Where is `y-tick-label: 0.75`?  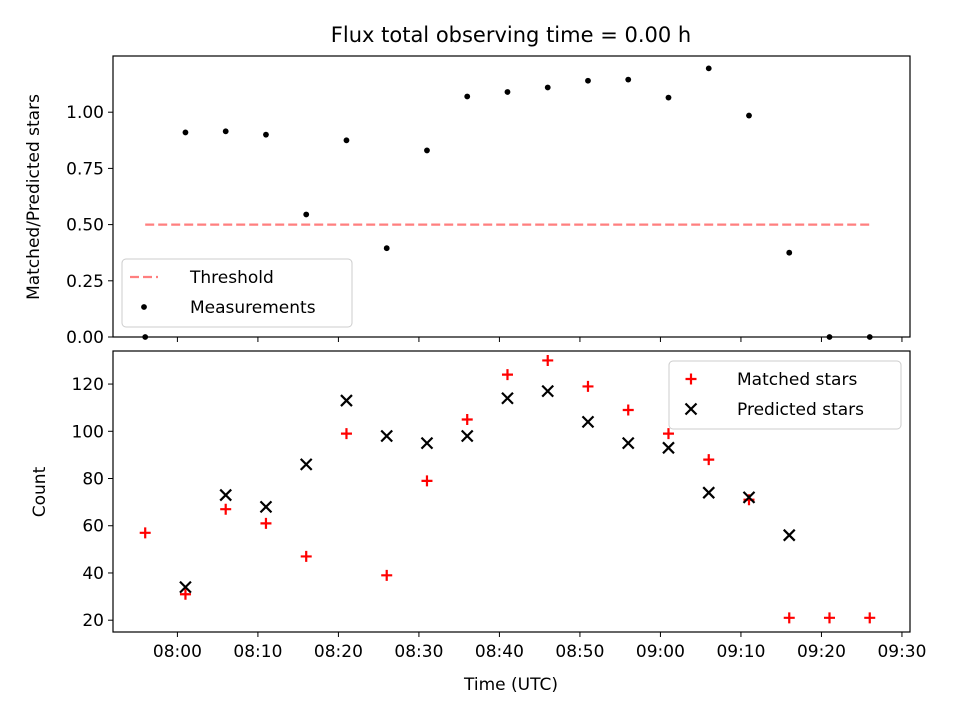
y-tick-label: 0.75 is located at coordinates (85, 169).